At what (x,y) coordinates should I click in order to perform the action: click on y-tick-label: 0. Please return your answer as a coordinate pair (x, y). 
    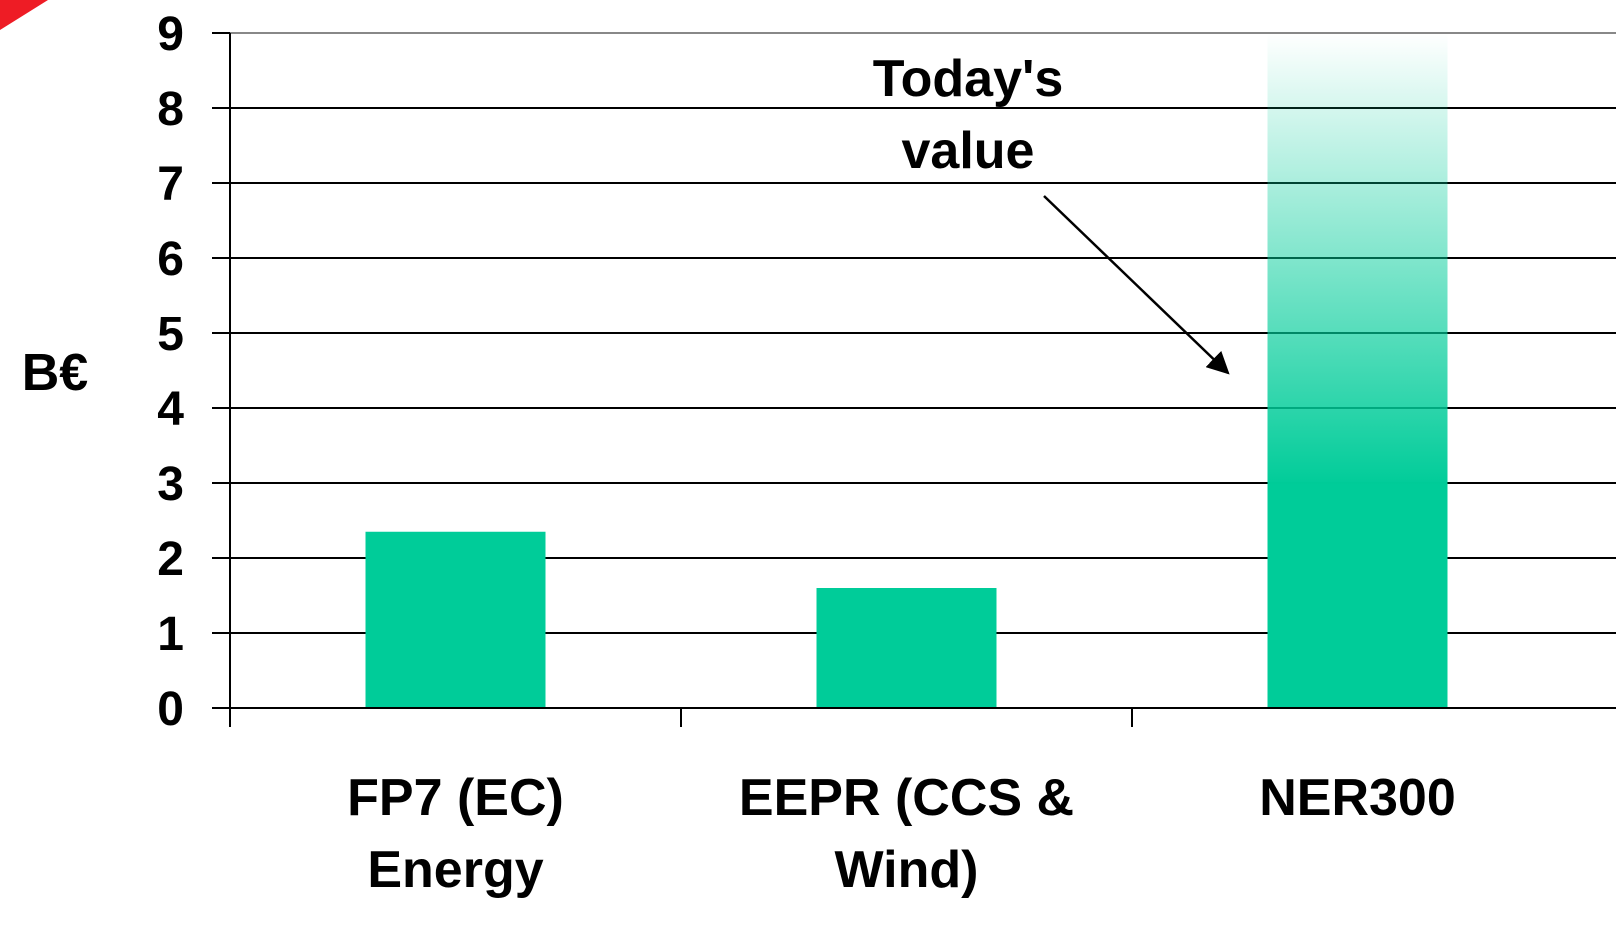
    Looking at the image, I should click on (170, 709).